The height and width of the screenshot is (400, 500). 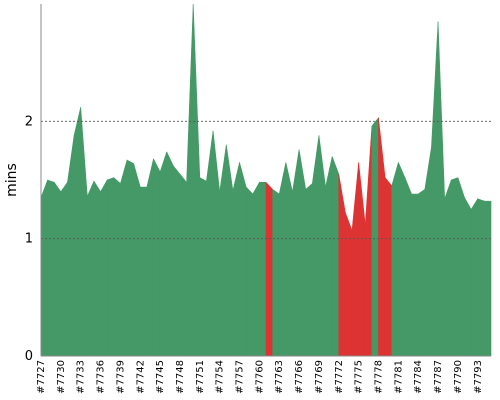 I want to click on x-tick-label: #7790, so click(x=458, y=377).